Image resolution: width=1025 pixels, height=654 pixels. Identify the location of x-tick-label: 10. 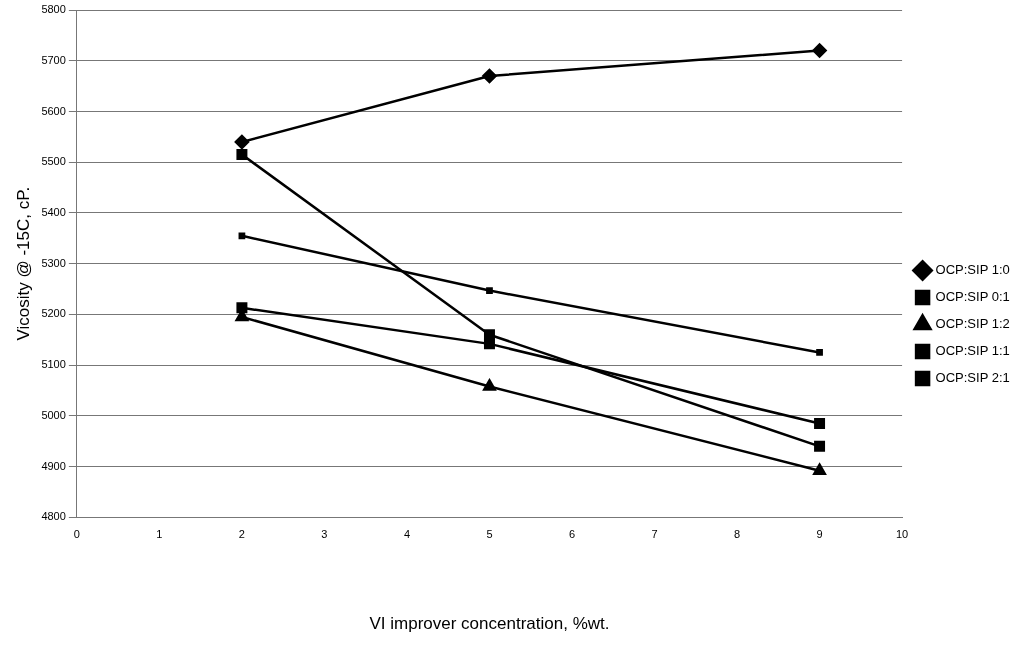
(902, 534).